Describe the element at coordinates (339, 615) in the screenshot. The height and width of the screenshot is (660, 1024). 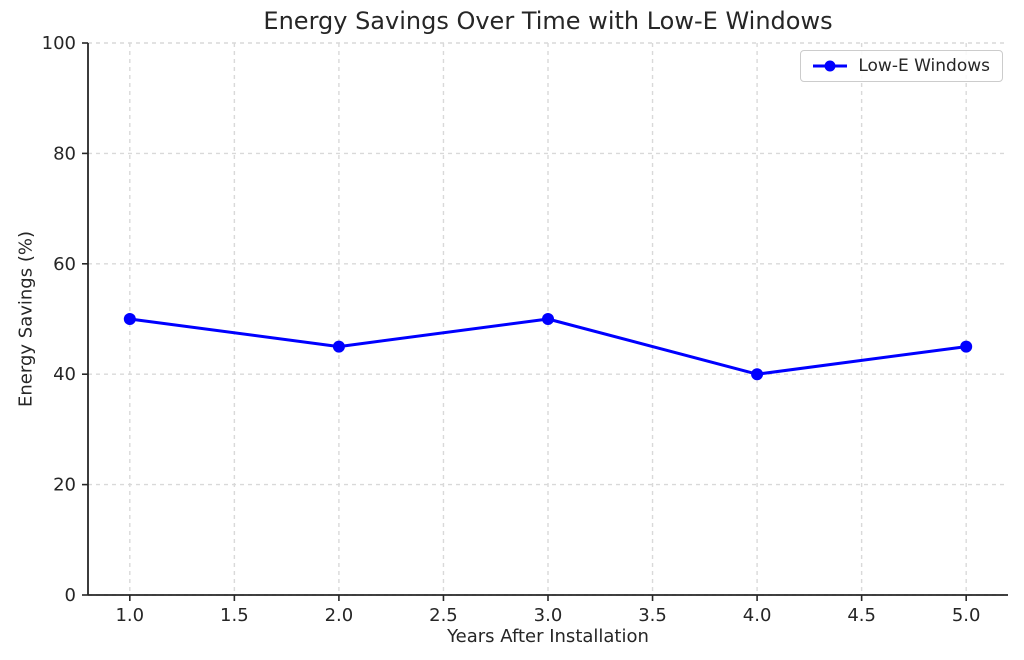
I see `x-tick-label: 2.0` at that location.